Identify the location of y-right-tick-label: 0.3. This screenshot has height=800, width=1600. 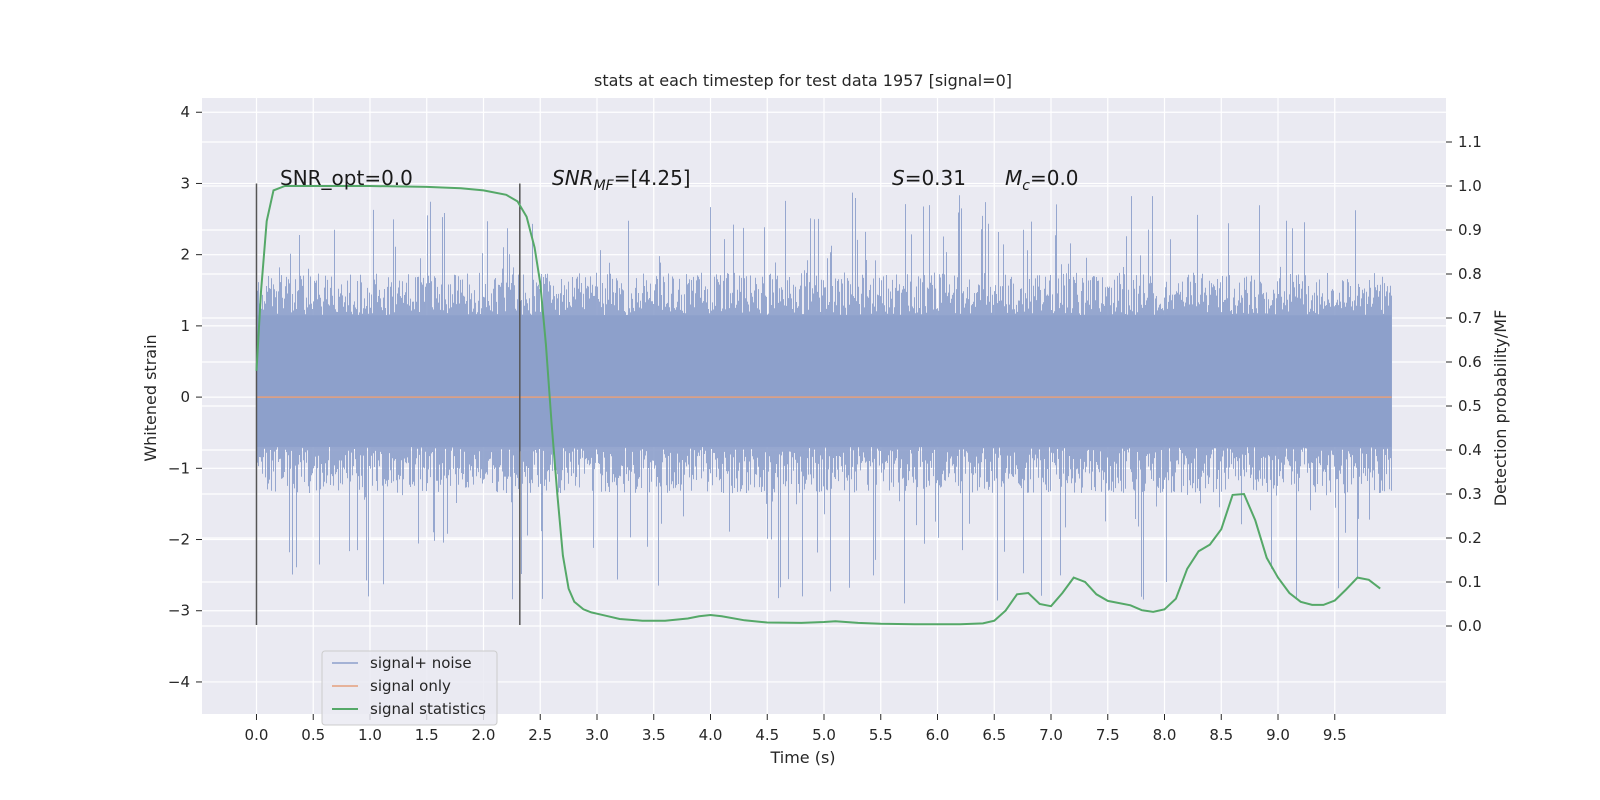
(1470, 494).